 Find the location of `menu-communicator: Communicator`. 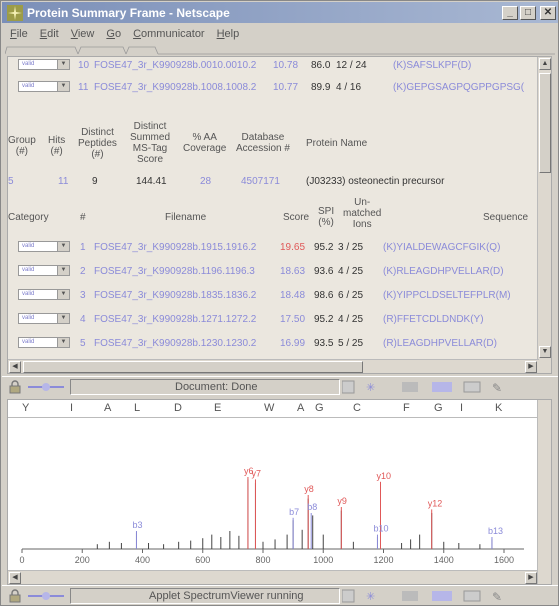

menu-communicator: Communicator is located at coordinates (169, 34).